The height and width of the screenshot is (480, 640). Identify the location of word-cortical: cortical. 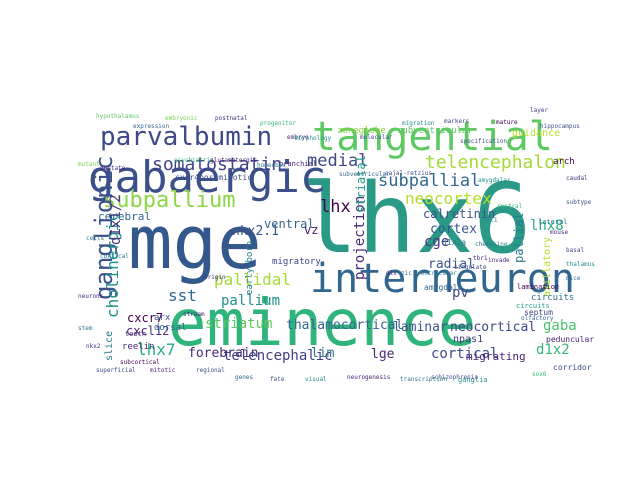
(464, 354).